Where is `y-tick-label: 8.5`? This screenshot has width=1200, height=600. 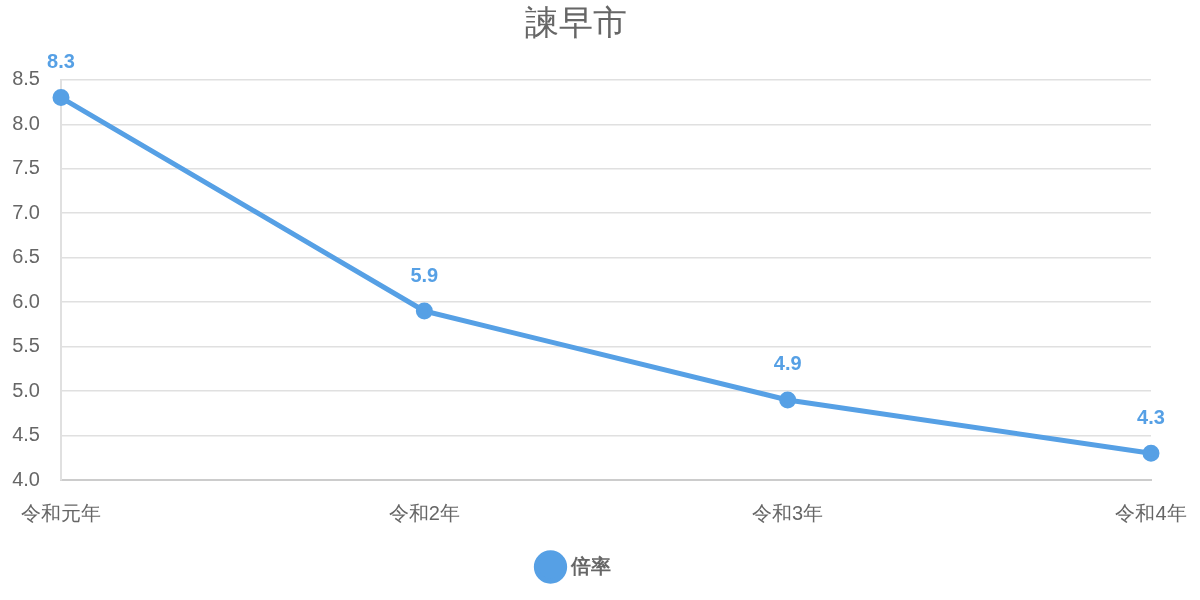 y-tick-label: 8.5 is located at coordinates (26, 78).